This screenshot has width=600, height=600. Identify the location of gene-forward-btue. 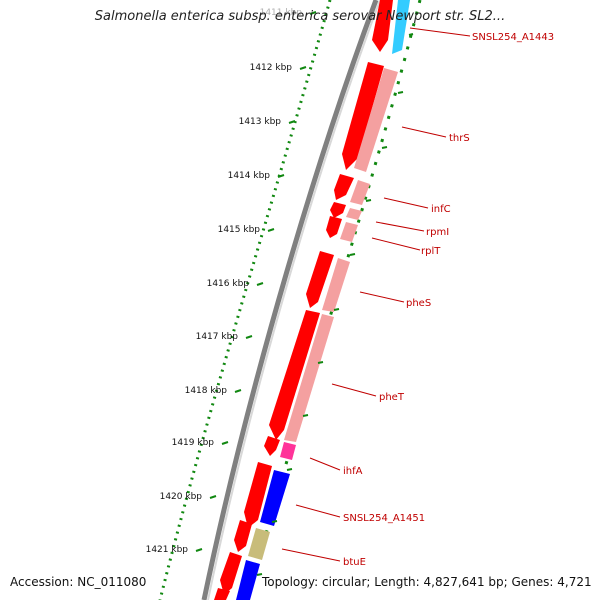
(243, 536).